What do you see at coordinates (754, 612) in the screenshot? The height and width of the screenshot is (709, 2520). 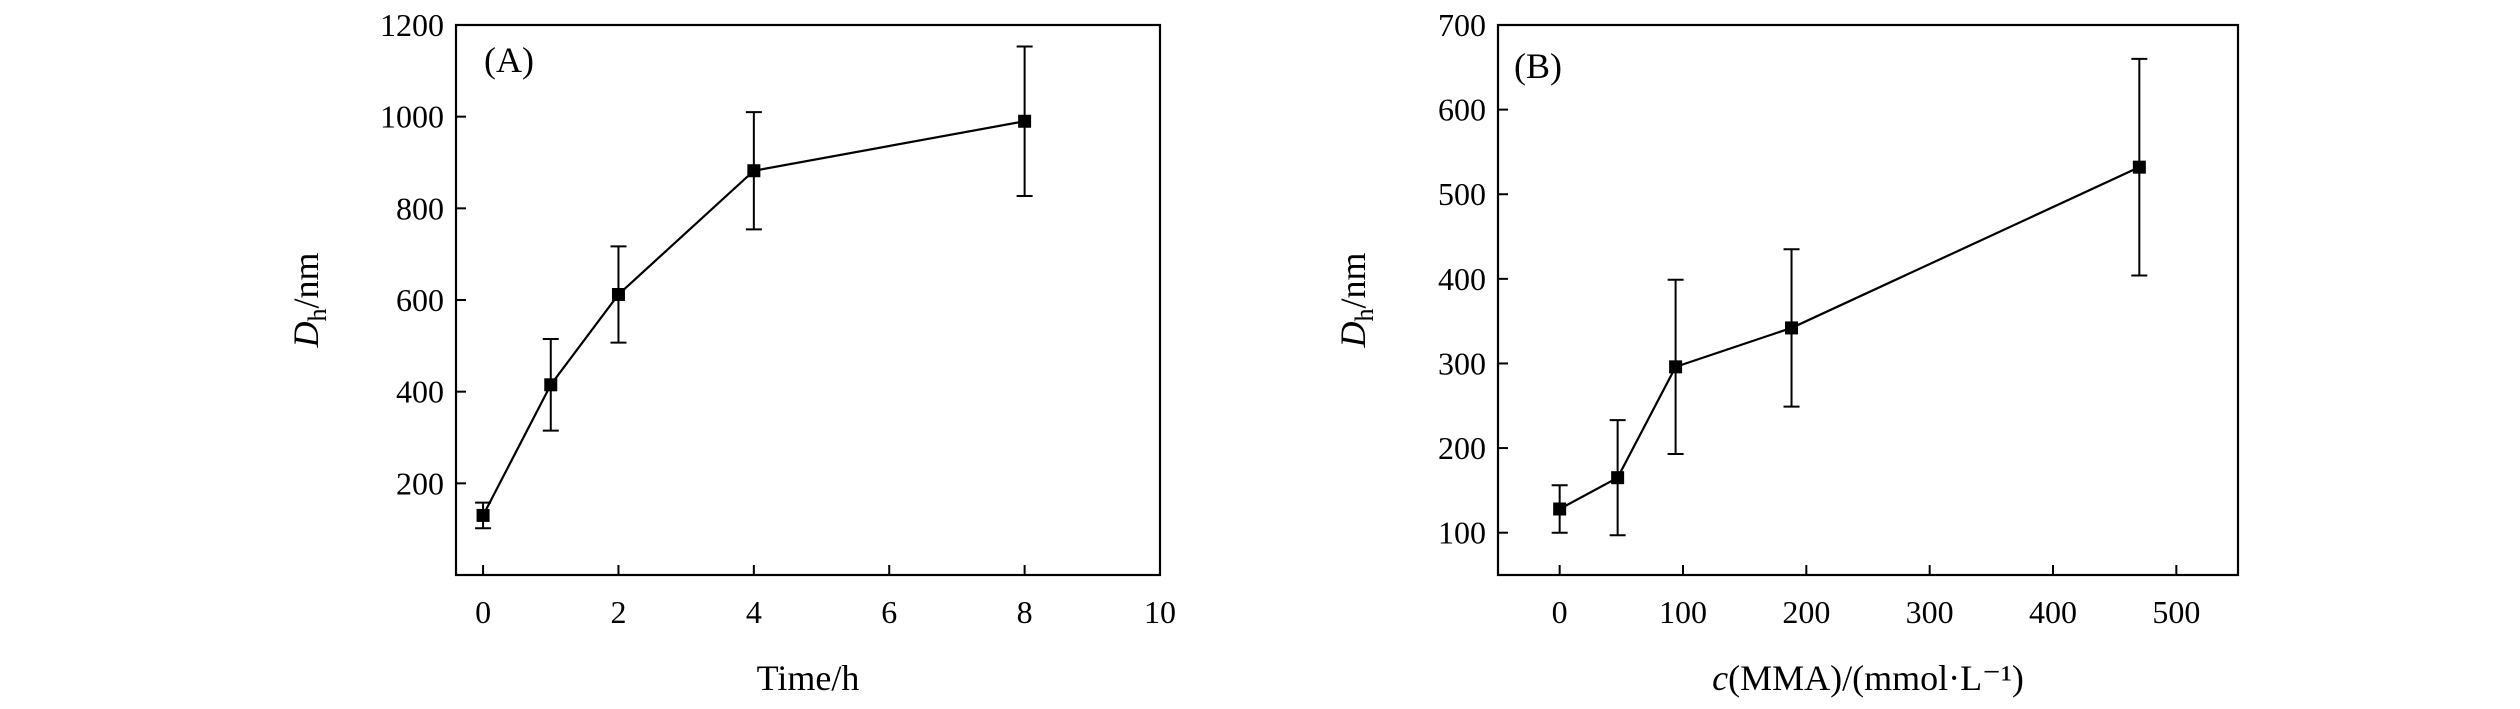 I see `x-tick-label: 4` at bounding box center [754, 612].